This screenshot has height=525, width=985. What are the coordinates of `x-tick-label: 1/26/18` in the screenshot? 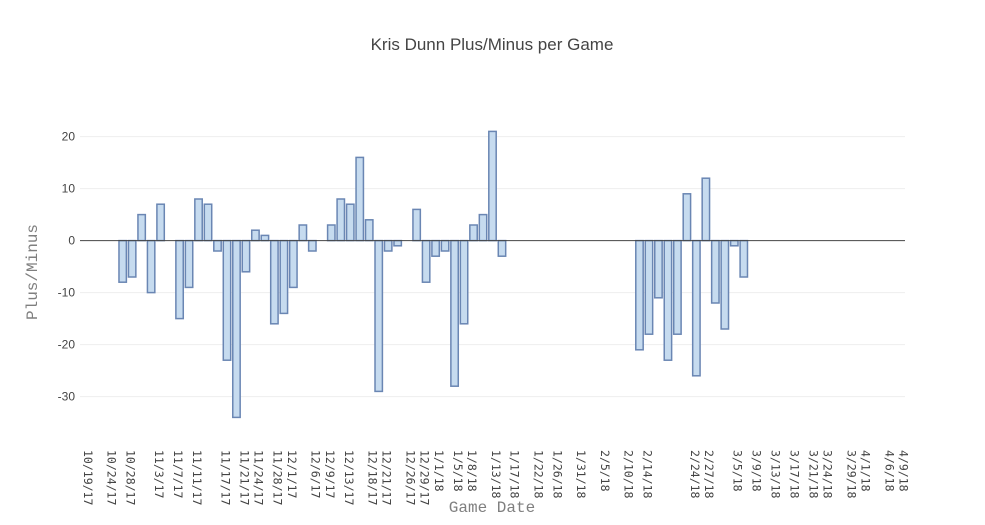 It's located at (557, 474).